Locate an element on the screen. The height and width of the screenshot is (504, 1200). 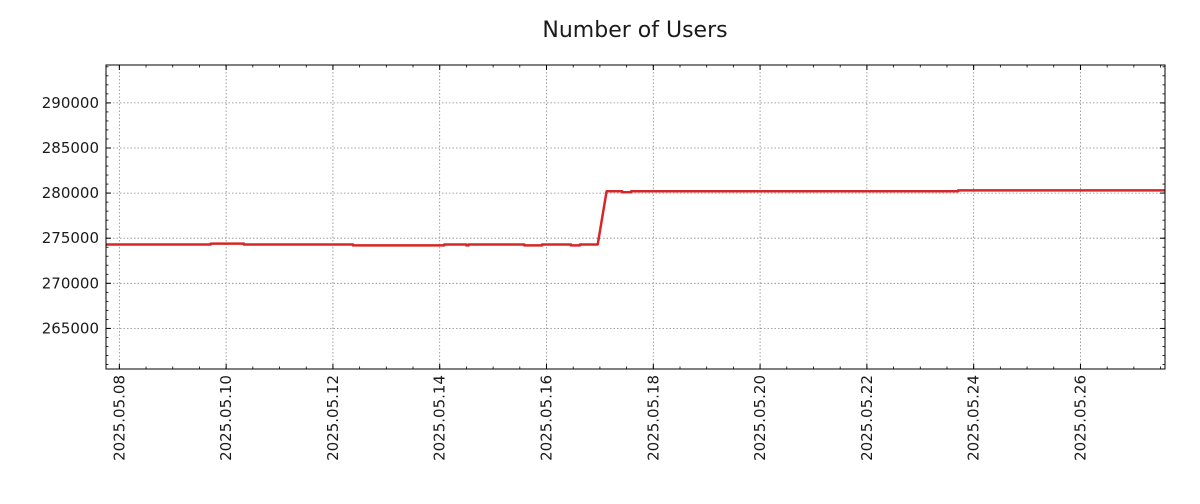
y-tick-label: 270000 is located at coordinates (70, 283).